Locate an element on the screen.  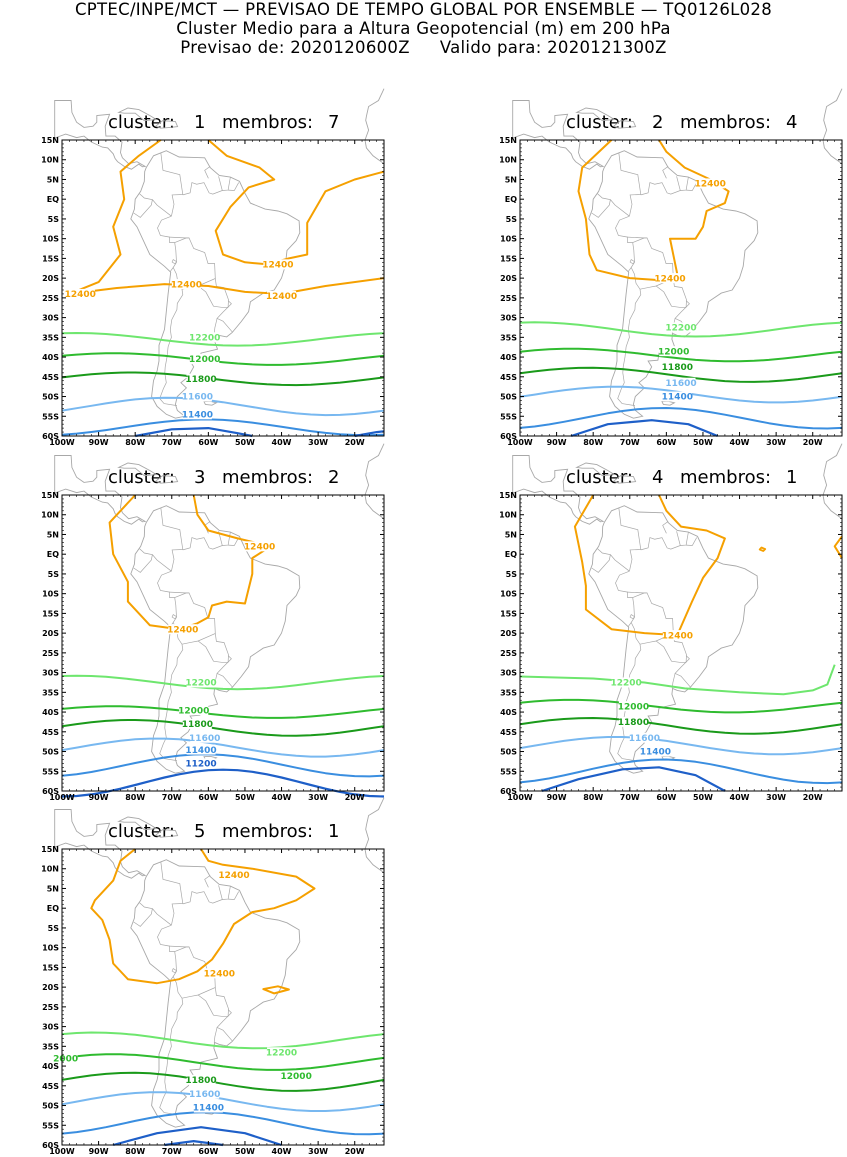
members-label: membros: is located at coordinates (726, 477).